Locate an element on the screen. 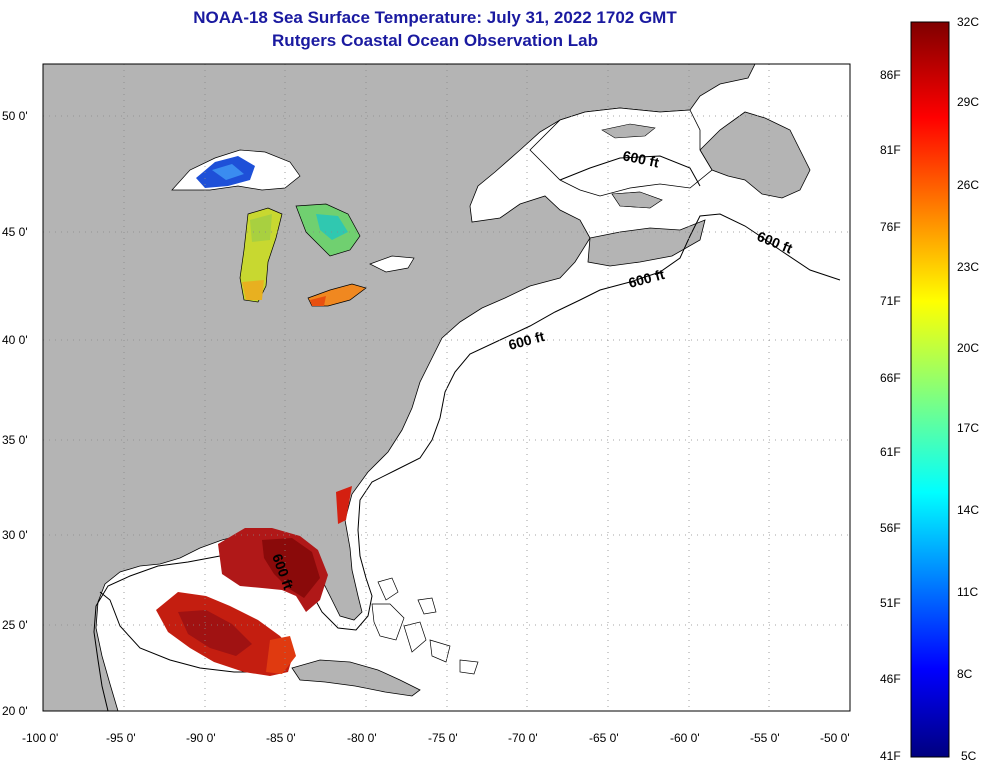 The image size is (984, 770). cb-f-51: 51F is located at coordinates (890, 603).